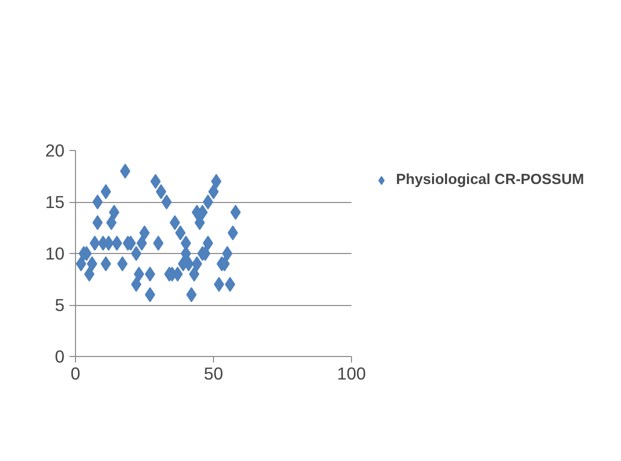 The width and height of the screenshot is (621, 461). What do you see at coordinates (351, 374) in the screenshot?
I see `x-tick-label: 100` at bounding box center [351, 374].